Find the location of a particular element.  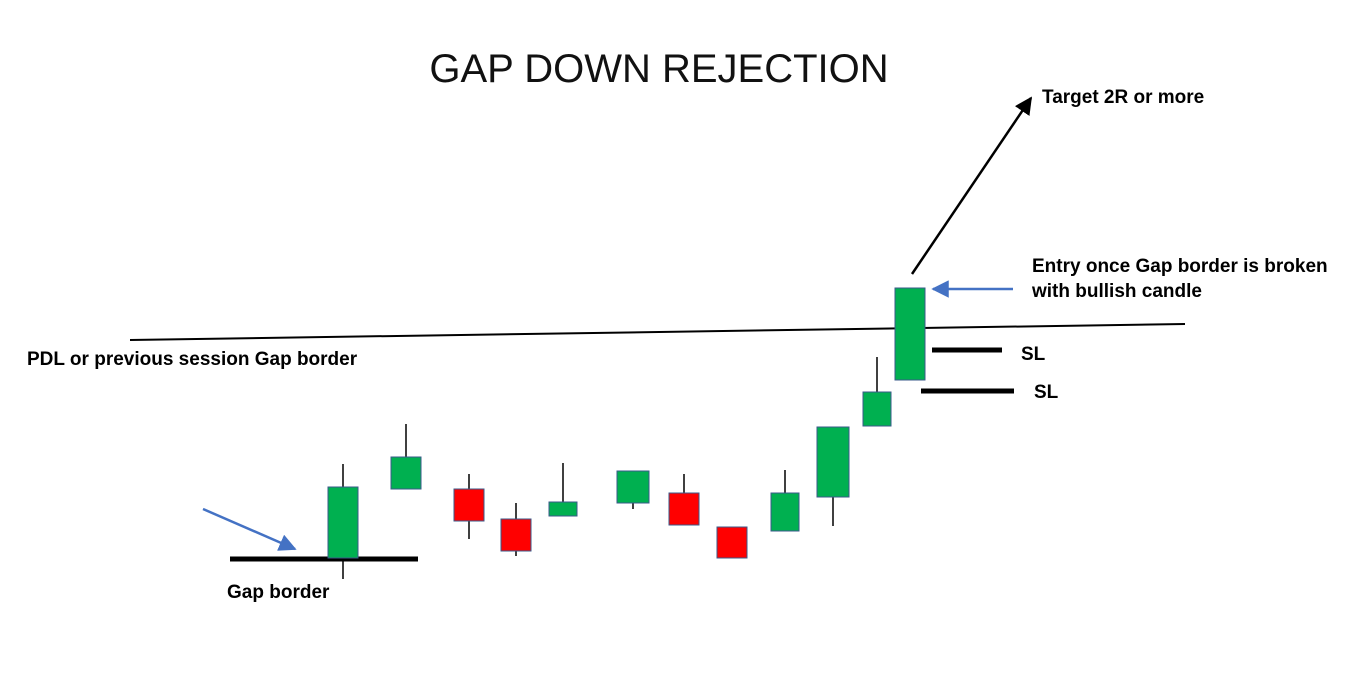

target-label: Target 2R or more is located at coordinates (1123, 97).